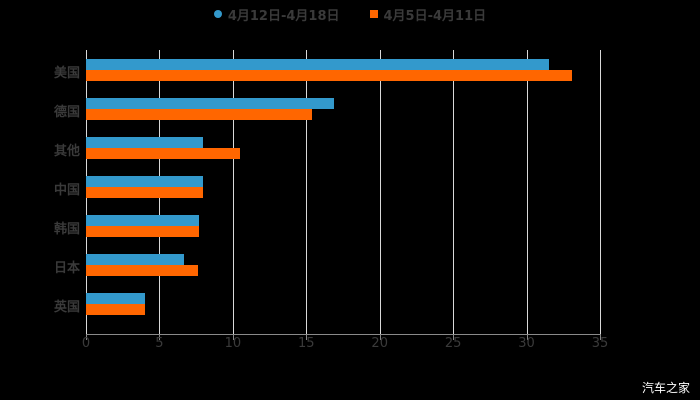 The image size is (700, 400). Describe the element at coordinates (66, 73) in the screenshot. I see `category-label: 美国` at that location.